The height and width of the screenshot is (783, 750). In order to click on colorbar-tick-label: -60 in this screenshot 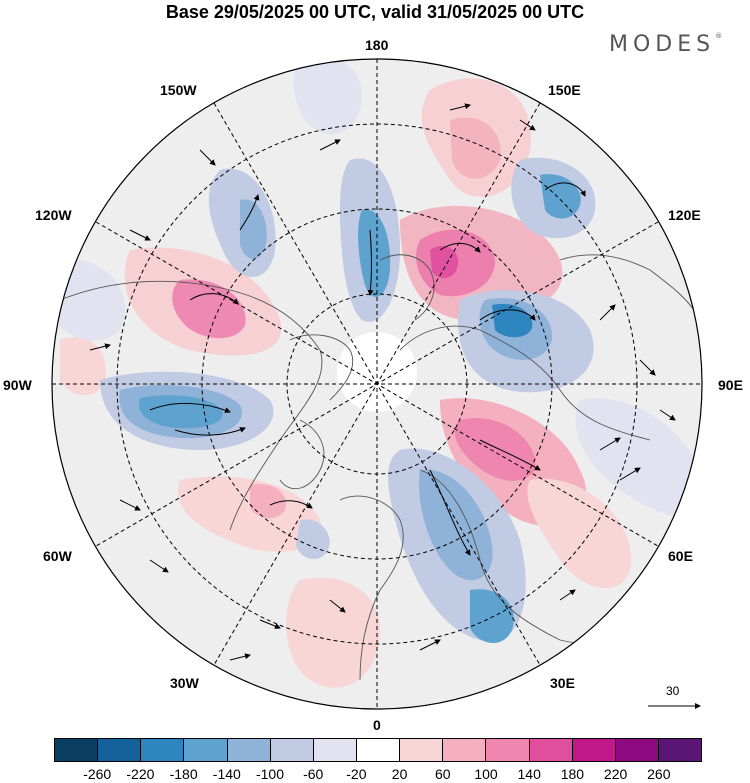, I will do `click(313, 774)`.